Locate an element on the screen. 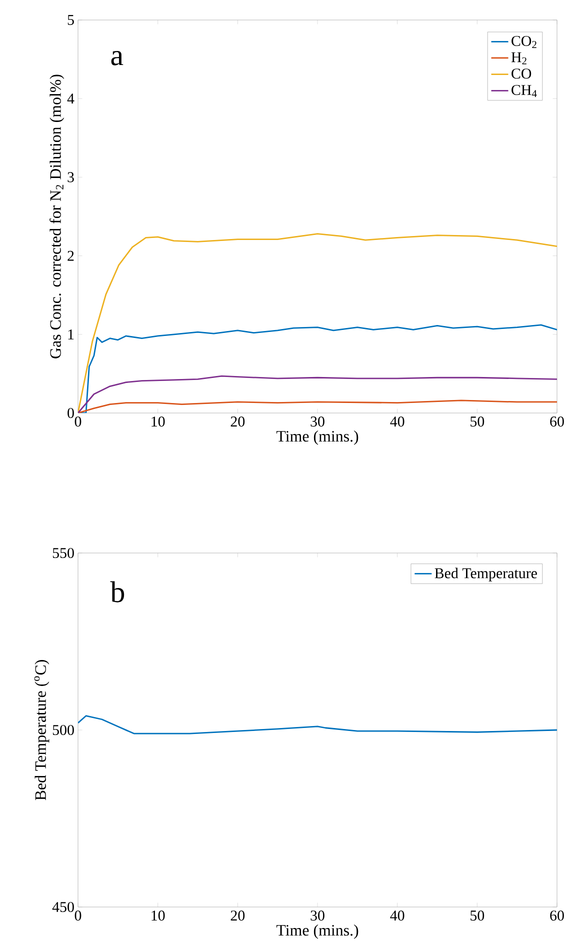 This screenshot has width=571, height=942. y-tick-label: 3 is located at coordinates (71, 177).